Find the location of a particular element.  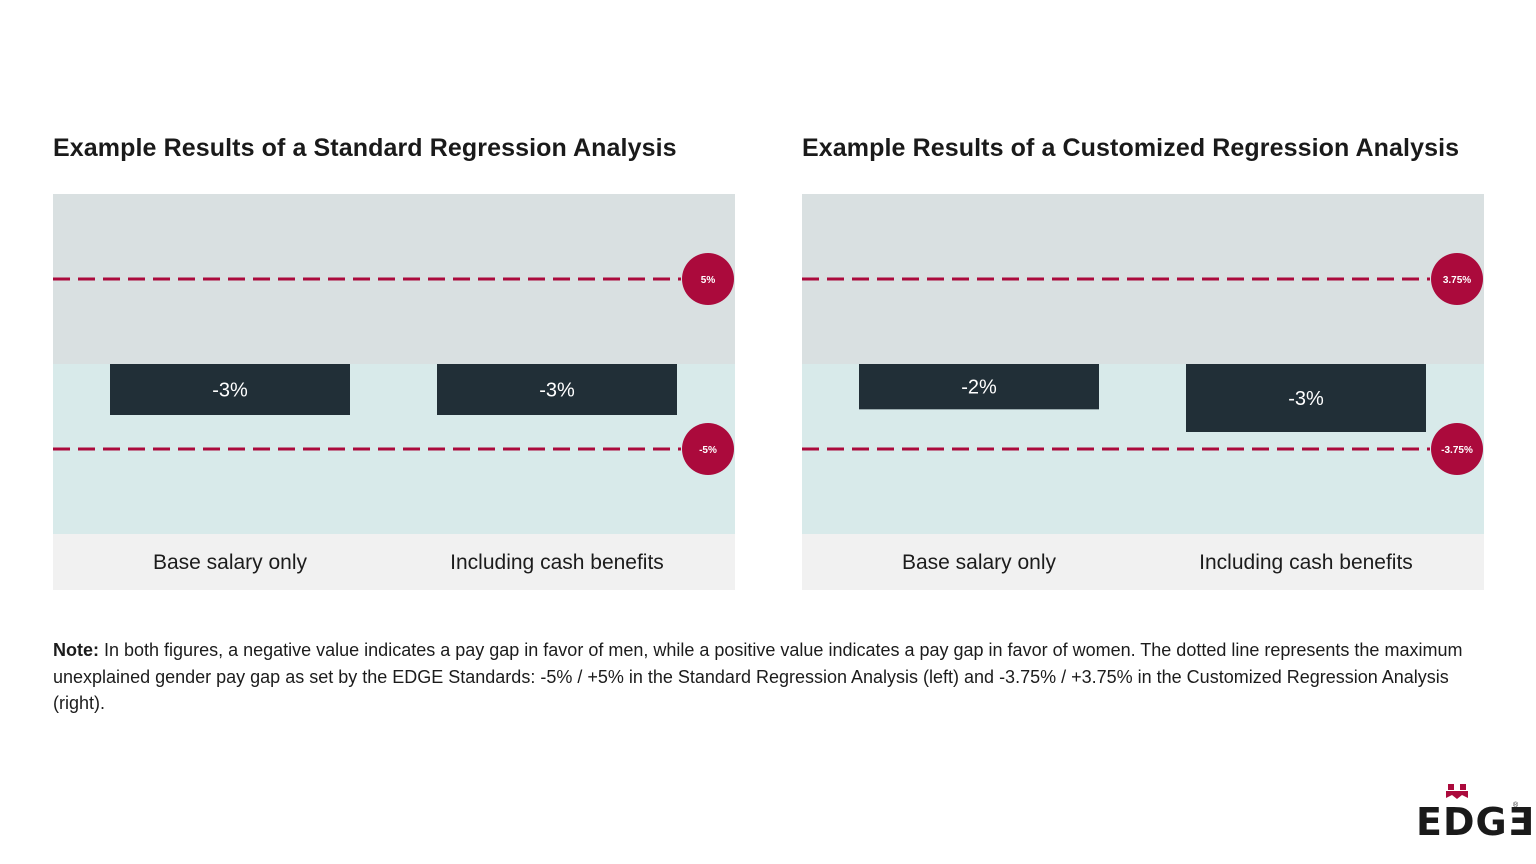

bar-value-label: -2% is located at coordinates (979, 388).